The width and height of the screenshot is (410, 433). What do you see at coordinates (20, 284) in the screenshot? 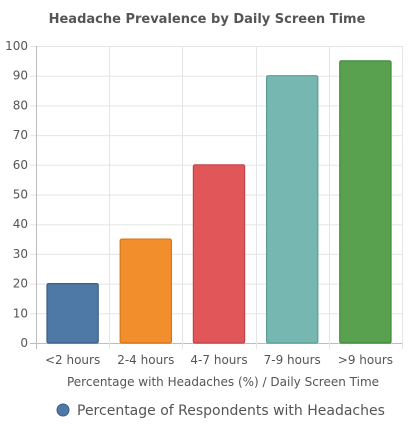
I see `y-tick-label: 20` at bounding box center [20, 284].